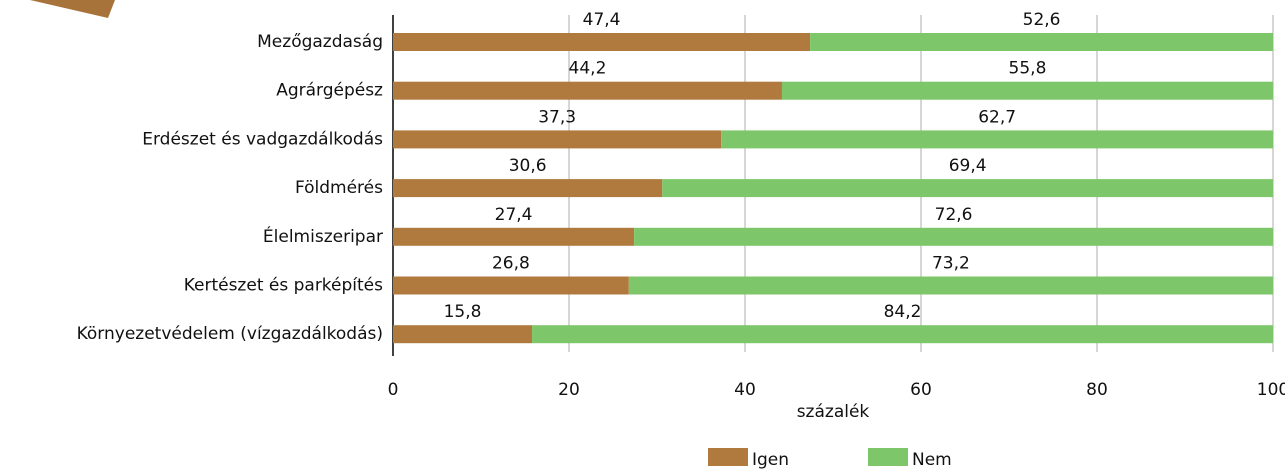 This screenshot has height=471, width=1285. I want to click on x-tick-label: 80, so click(1097, 390).